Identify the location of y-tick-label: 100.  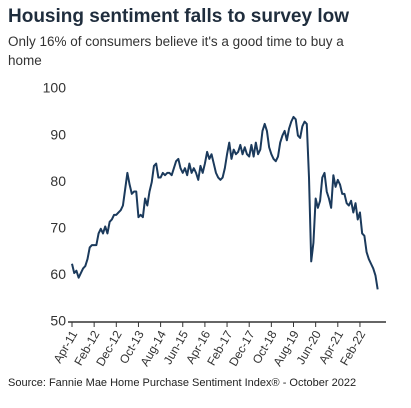
(55, 88).